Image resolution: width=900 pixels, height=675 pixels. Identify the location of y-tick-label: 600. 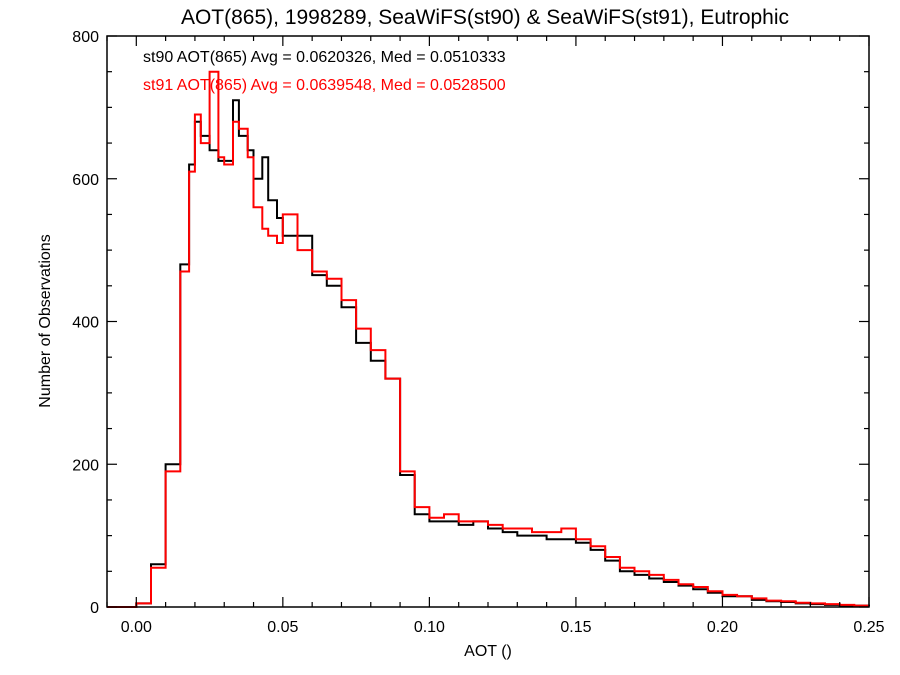
(85, 180).